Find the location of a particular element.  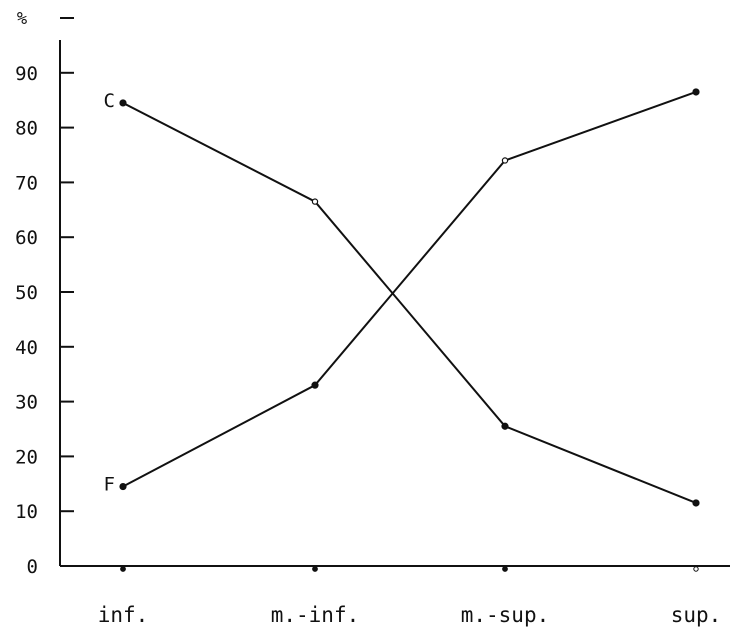

y-unit-label: % is located at coordinates (22, 19).